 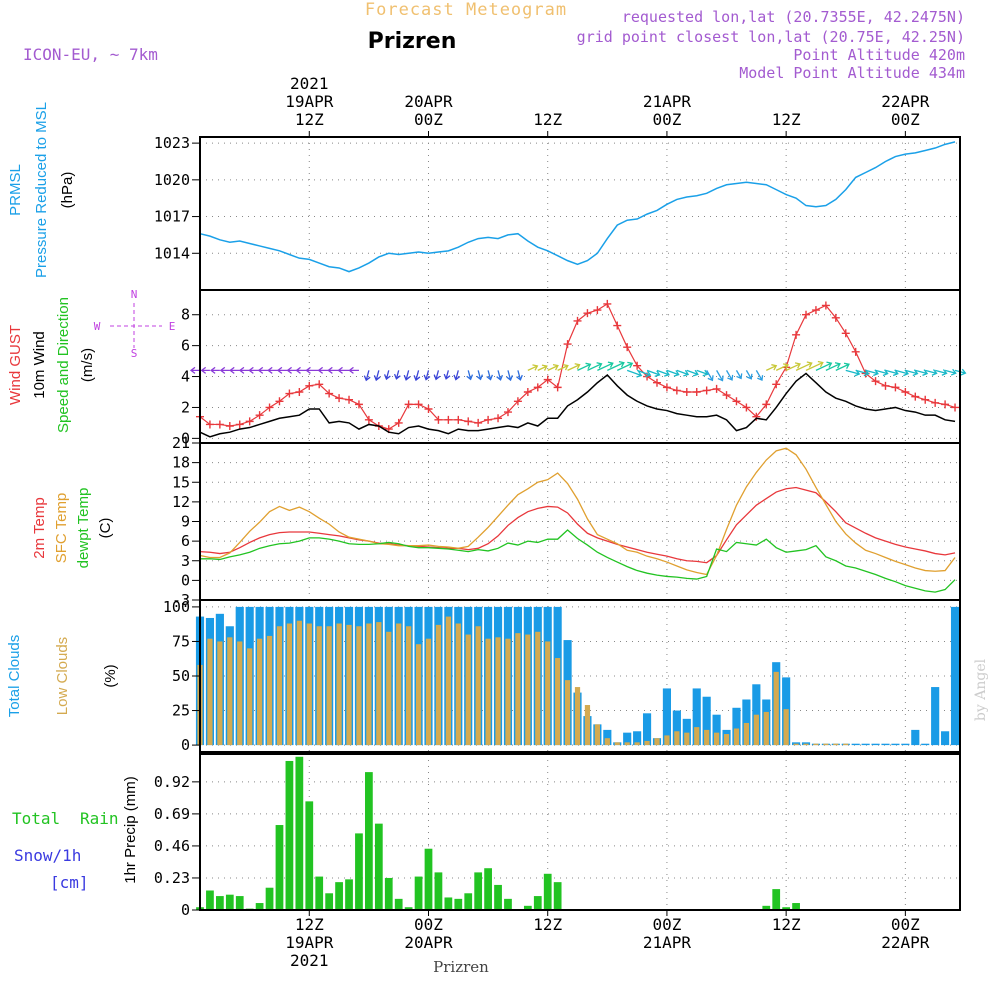 I want to click on clouds-ytick-label: 100, so click(x=176, y=607).